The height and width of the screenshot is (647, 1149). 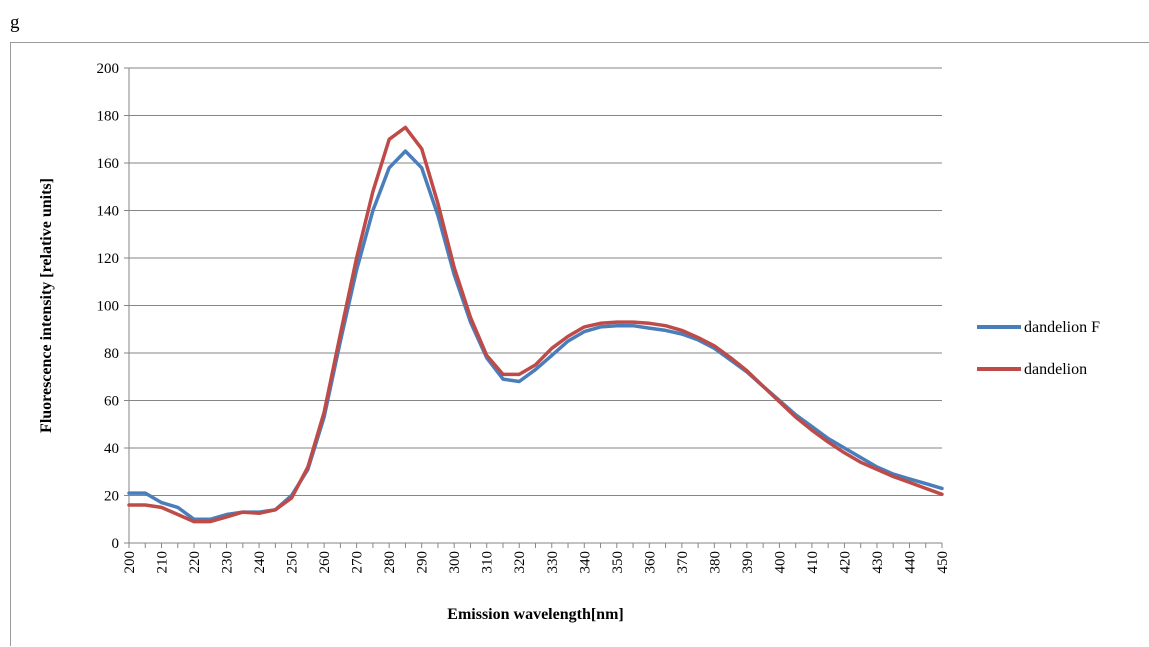 What do you see at coordinates (585, 562) in the screenshot?
I see `x-tick-label: 340` at bounding box center [585, 562].